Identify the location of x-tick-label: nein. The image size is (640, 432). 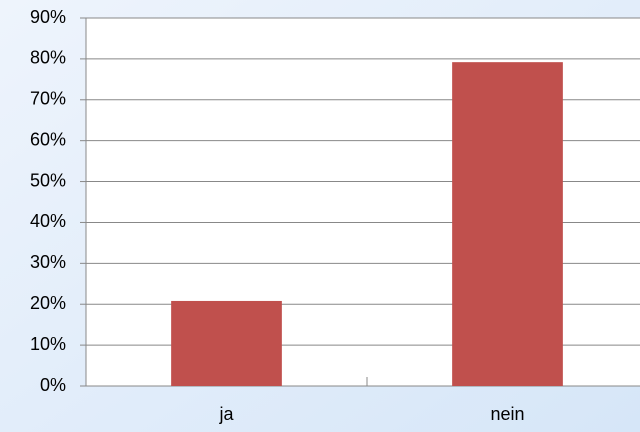
(507, 414).